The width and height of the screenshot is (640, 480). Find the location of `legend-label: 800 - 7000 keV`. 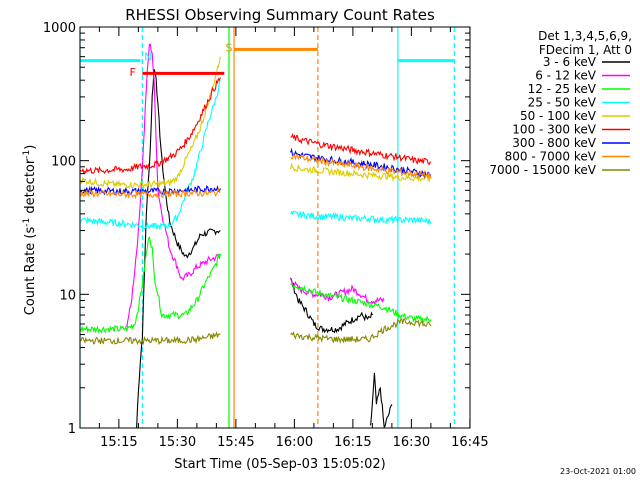

legend-label: 800 - 7000 keV is located at coordinates (551, 157).